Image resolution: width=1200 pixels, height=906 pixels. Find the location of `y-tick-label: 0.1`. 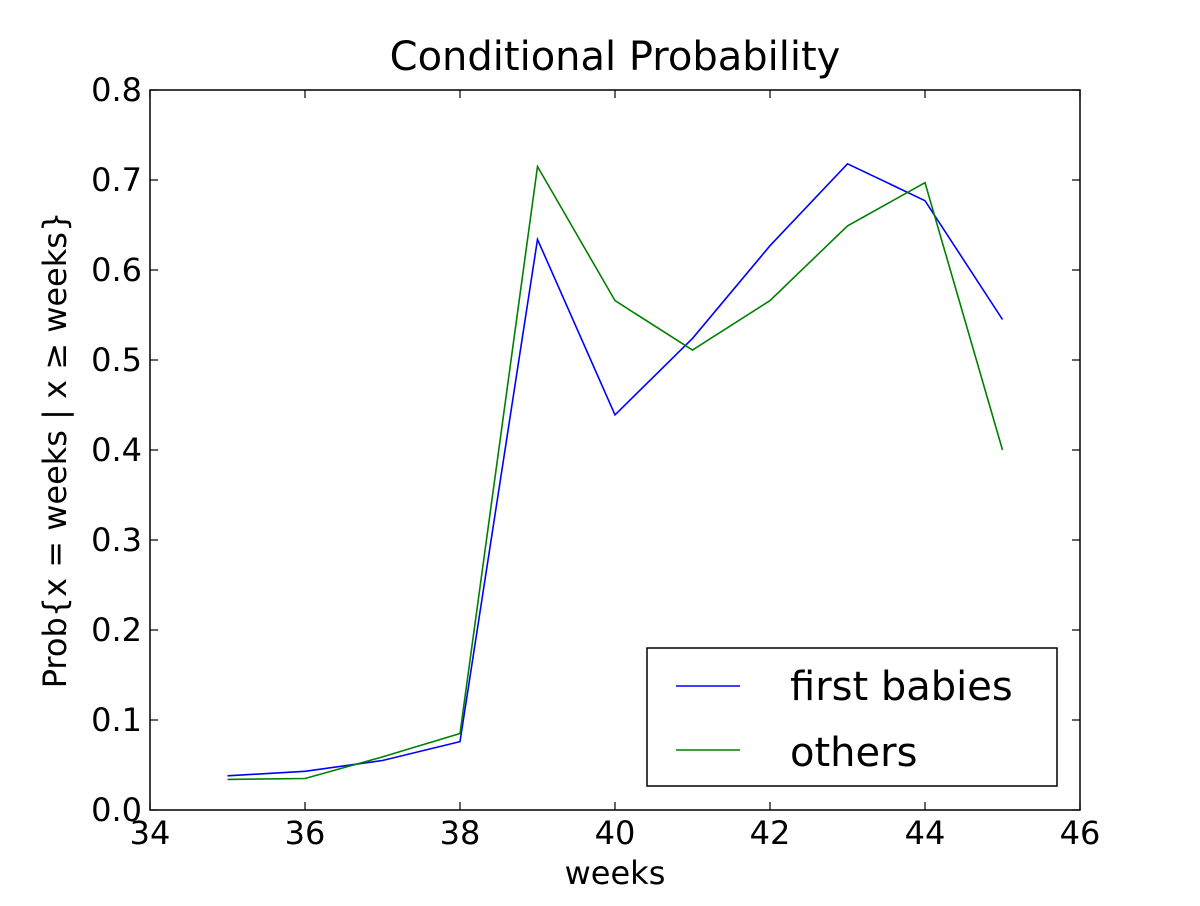

y-tick-label: 0.1 is located at coordinates (116, 720).